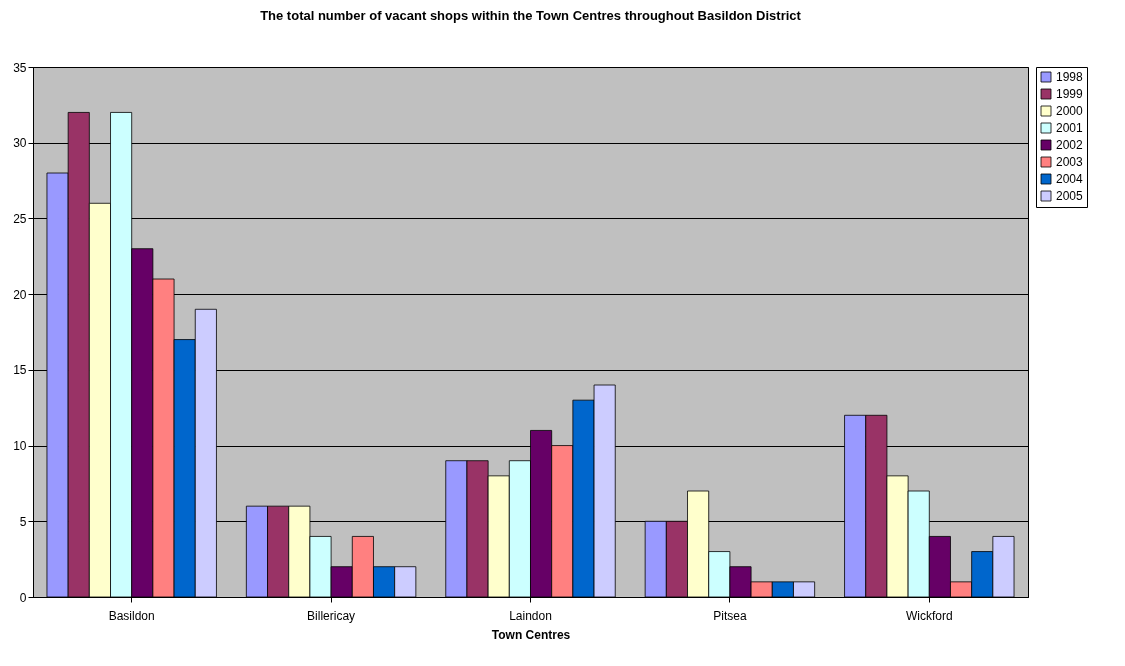 The width and height of the screenshot is (1125, 666). I want to click on x-tick-label: Wickford, so click(929, 615).